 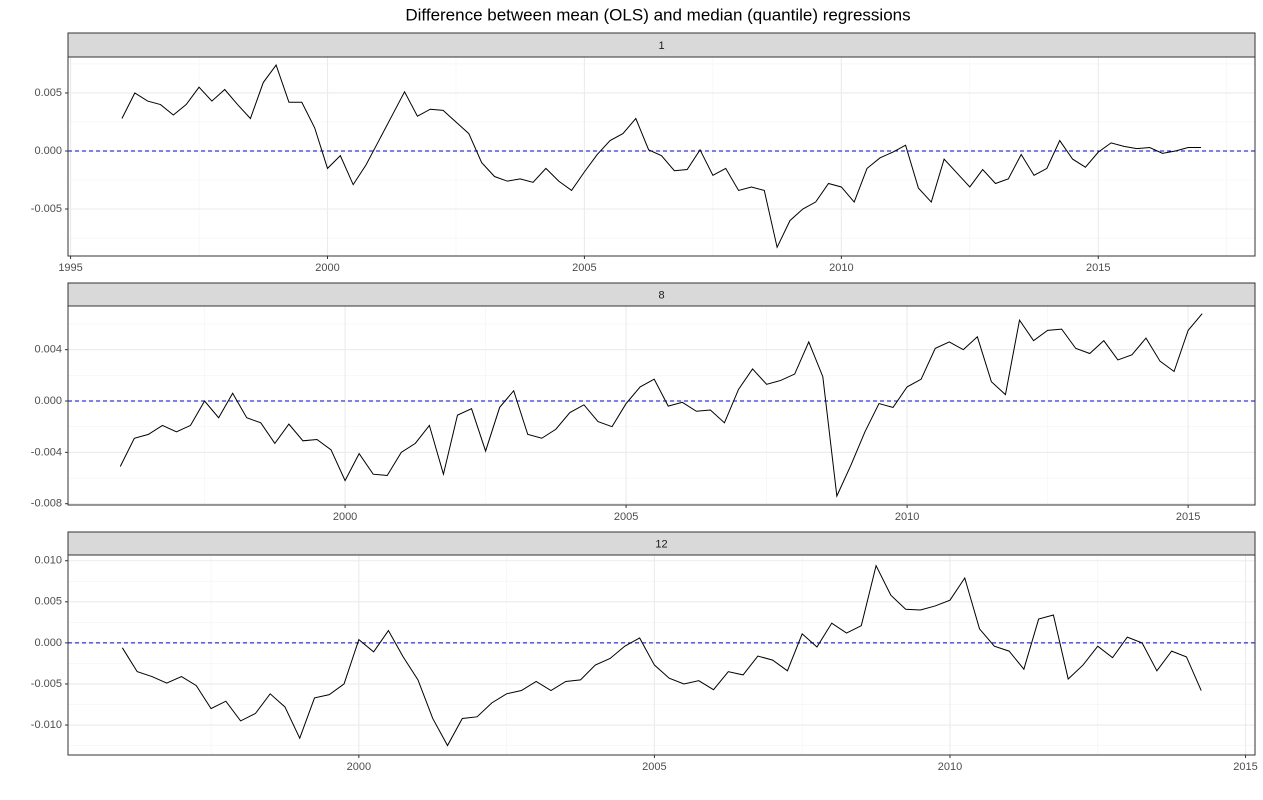 What do you see at coordinates (70, 268) in the screenshot?
I see `x-tick-label: 1995` at bounding box center [70, 268].